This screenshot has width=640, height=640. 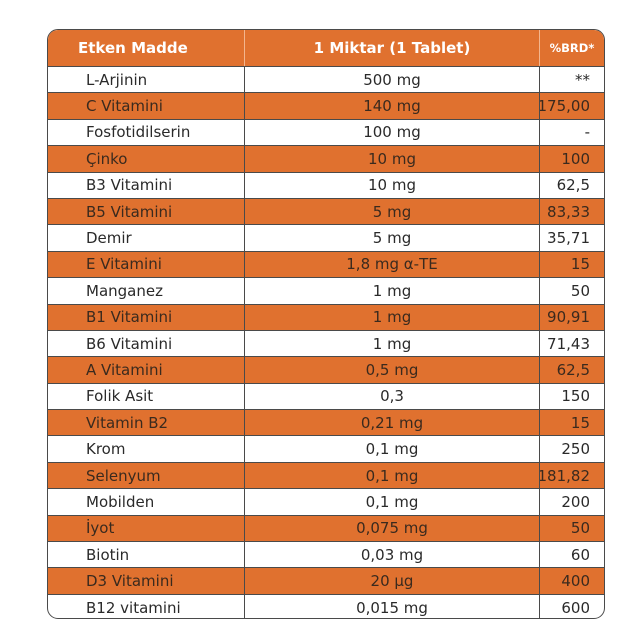 What do you see at coordinates (571, 502) in the screenshot?
I see `brd-cell: 200` at bounding box center [571, 502].